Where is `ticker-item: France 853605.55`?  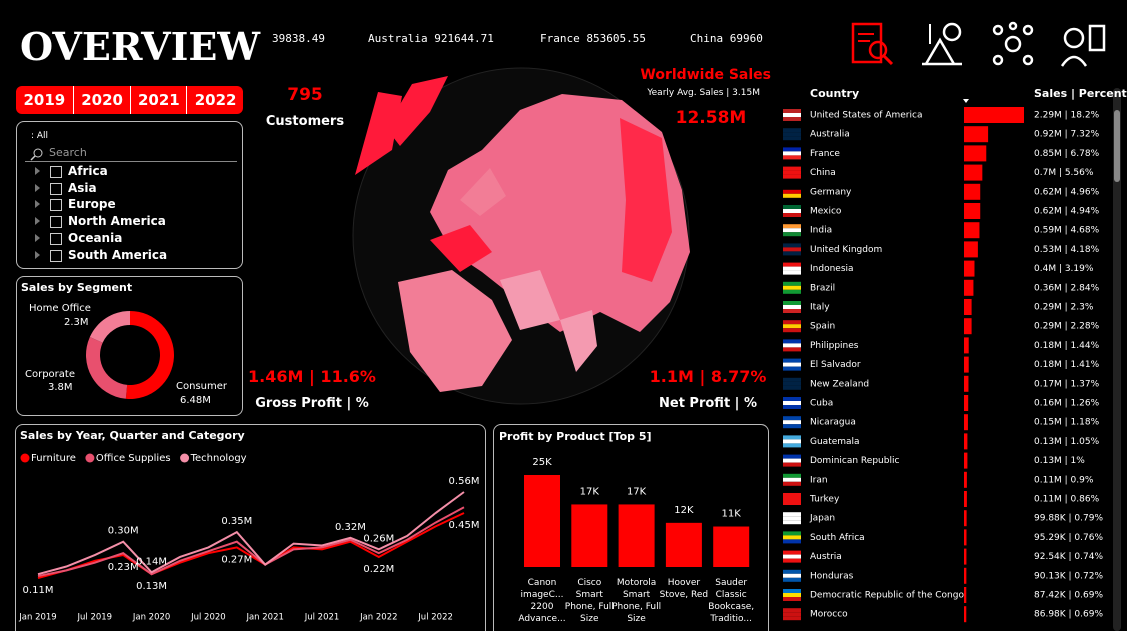 ticker-item: France 853605.55 is located at coordinates (593, 38).